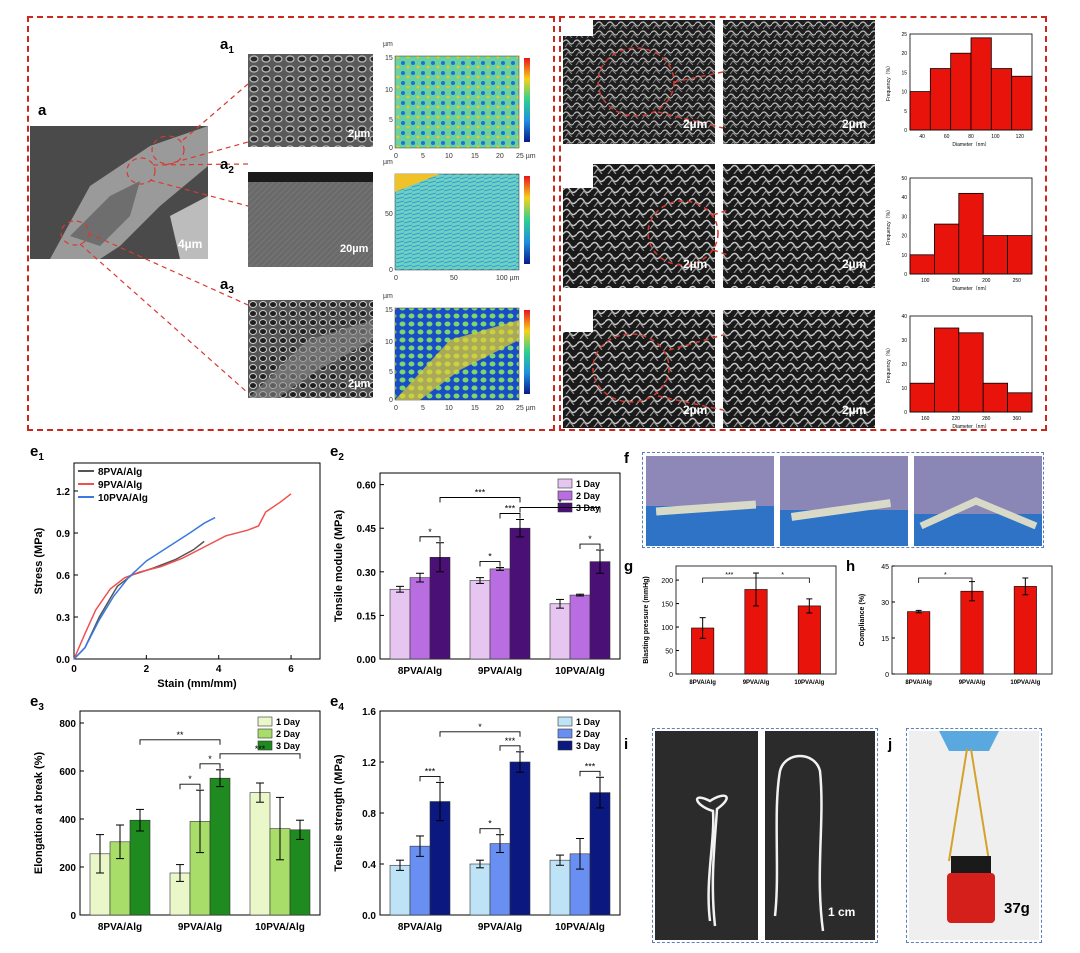  What do you see at coordinates (1017, 281) in the screenshot?
I see `x-tick-label: 250` at bounding box center [1017, 281].